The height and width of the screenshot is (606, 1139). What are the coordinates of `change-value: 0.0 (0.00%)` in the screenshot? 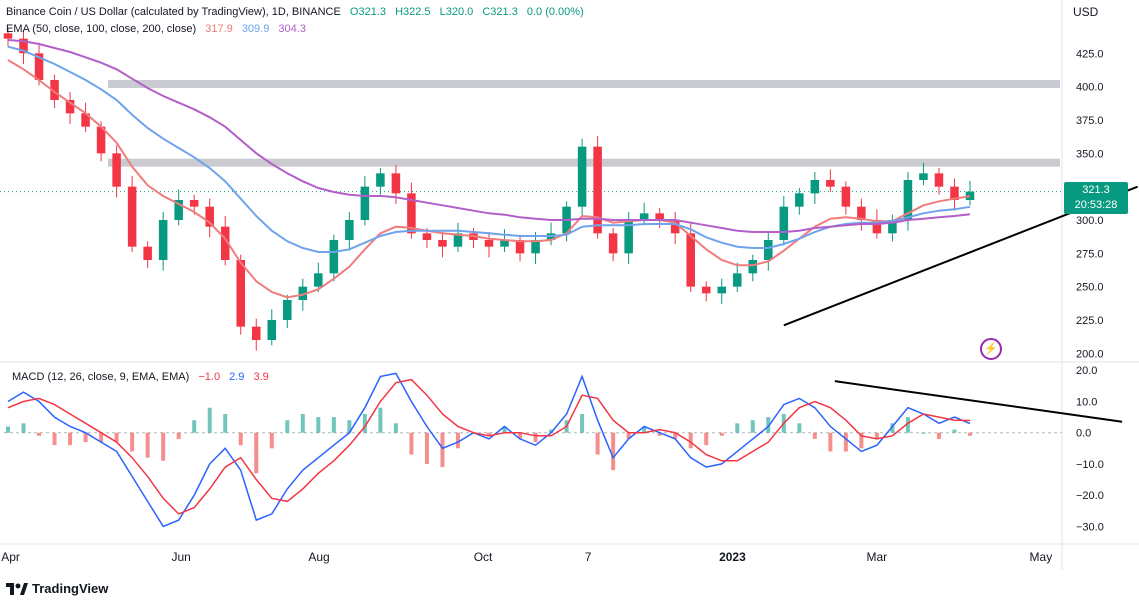 It's located at (555, 12).